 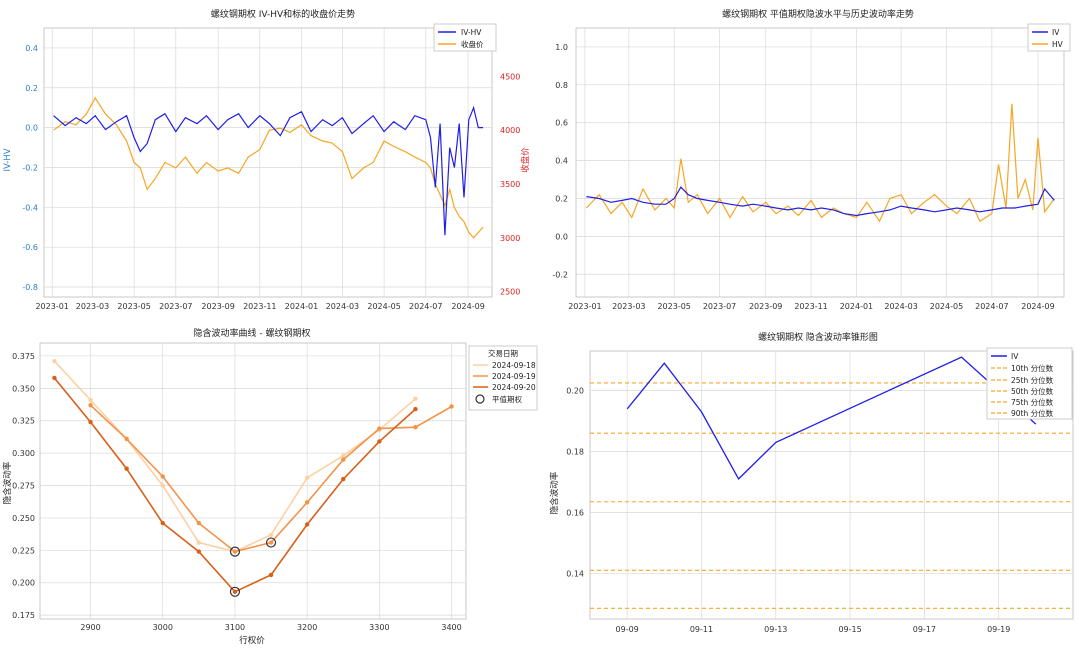 I want to click on x-tick-label: 09-15, so click(x=849, y=629).